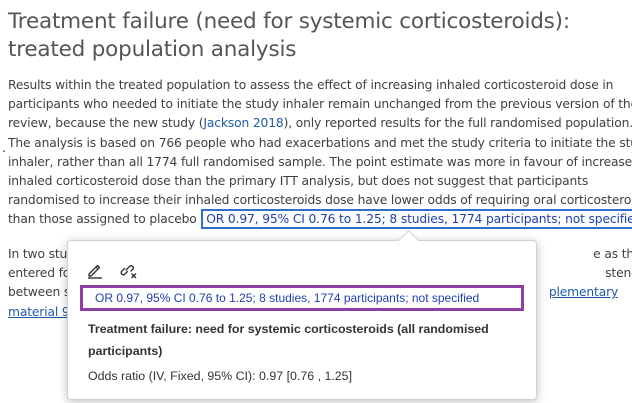 The width and height of the screenshot is (632, 403). I want to click on para2-line: stency, so click(618, 273).